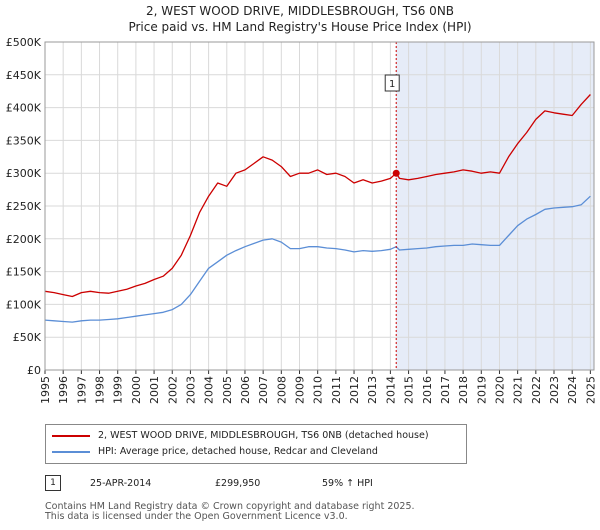  What do you see at coordinates (445, 390) in the screenshot?
I see `x-tick-label: 2017` at bounding box center [445, 390].